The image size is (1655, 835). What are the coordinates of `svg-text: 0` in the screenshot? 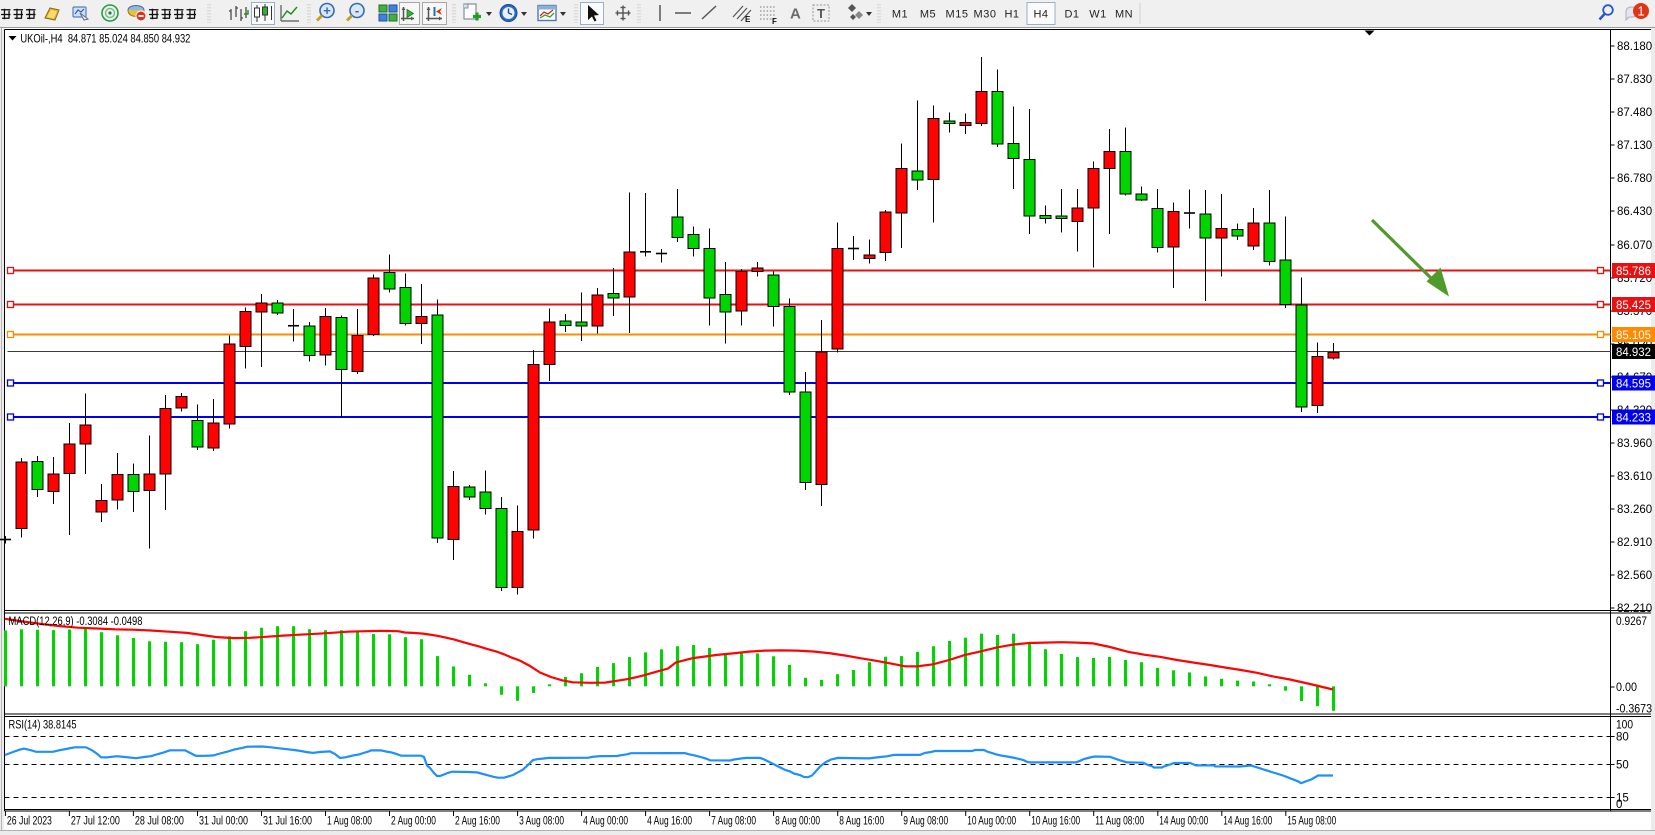 It's located at (1619, 805).